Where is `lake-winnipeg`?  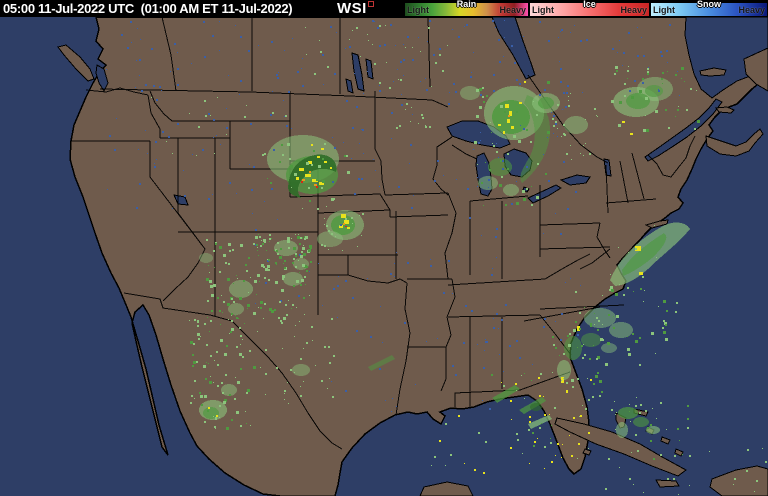
lake-winnipeg is located at coordinates (359, 73).